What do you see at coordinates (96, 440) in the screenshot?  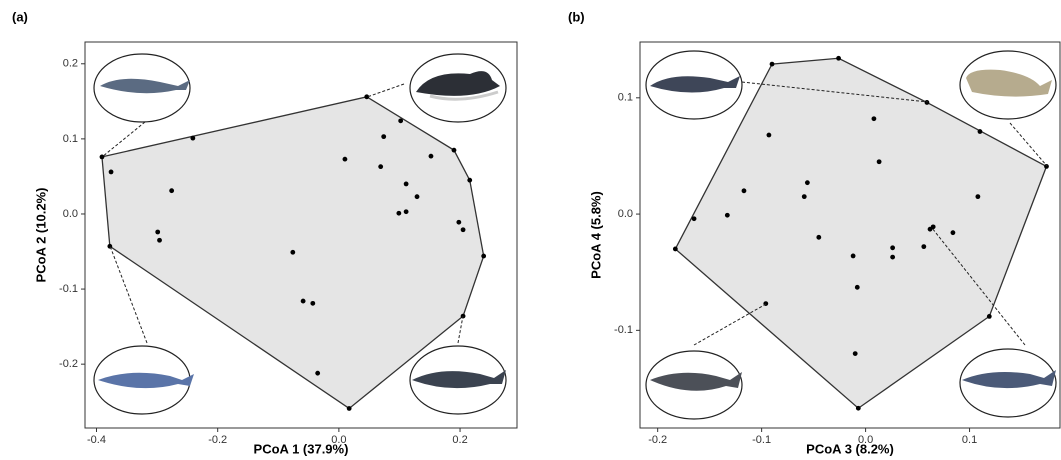 I see `x-tick-label: -0.4` at bounding box center [96, 440].